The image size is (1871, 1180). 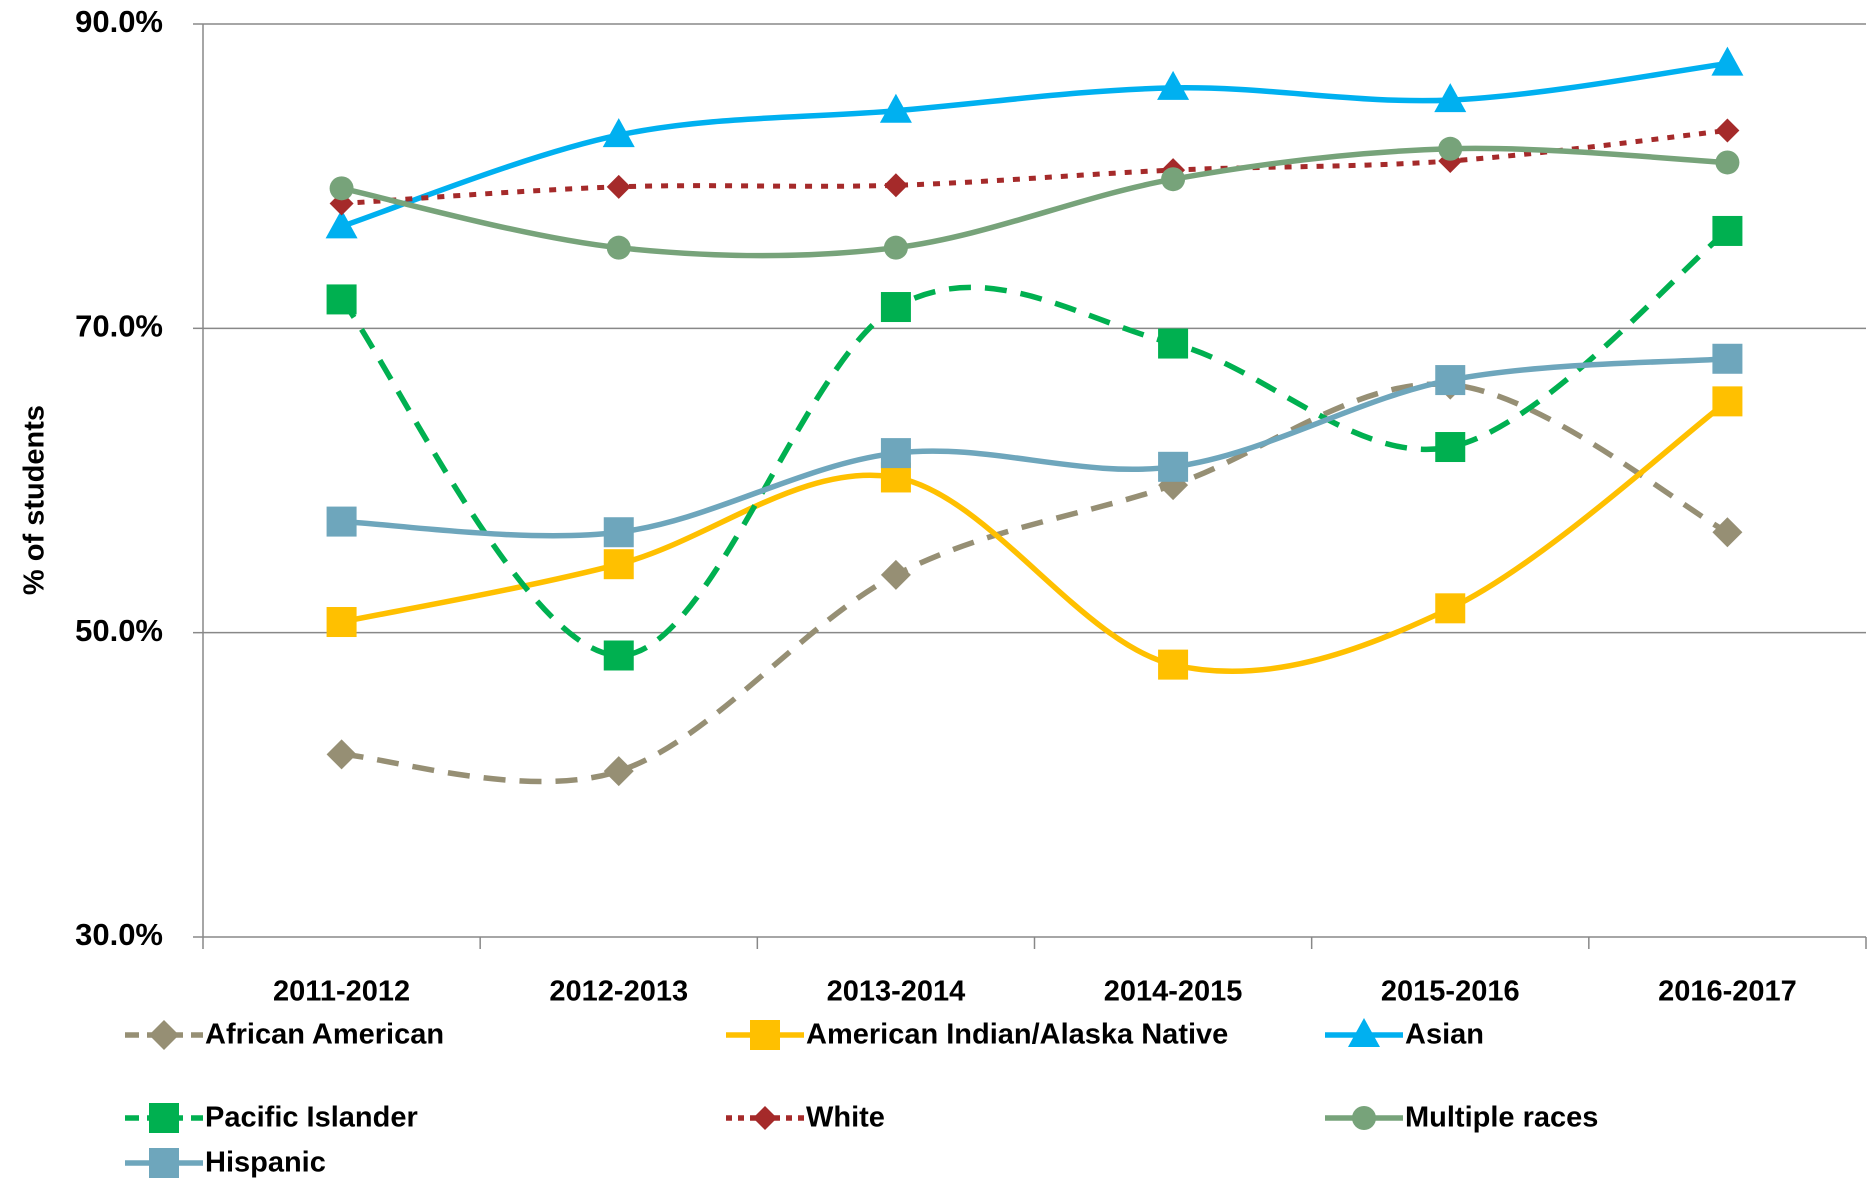 What do you see at coordinates (845, 1118) in the screenshot?
I see `legend-label: White` at bounding box center [845, 1118].